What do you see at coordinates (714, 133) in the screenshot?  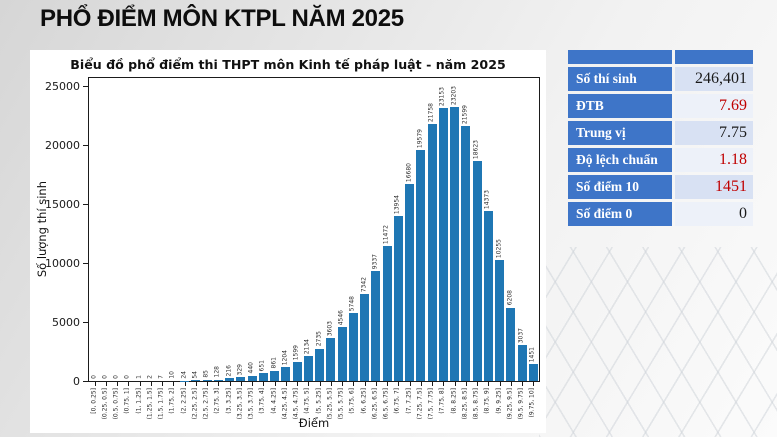 I see `stats-value: 7.75` at bounding box center [714, 133].